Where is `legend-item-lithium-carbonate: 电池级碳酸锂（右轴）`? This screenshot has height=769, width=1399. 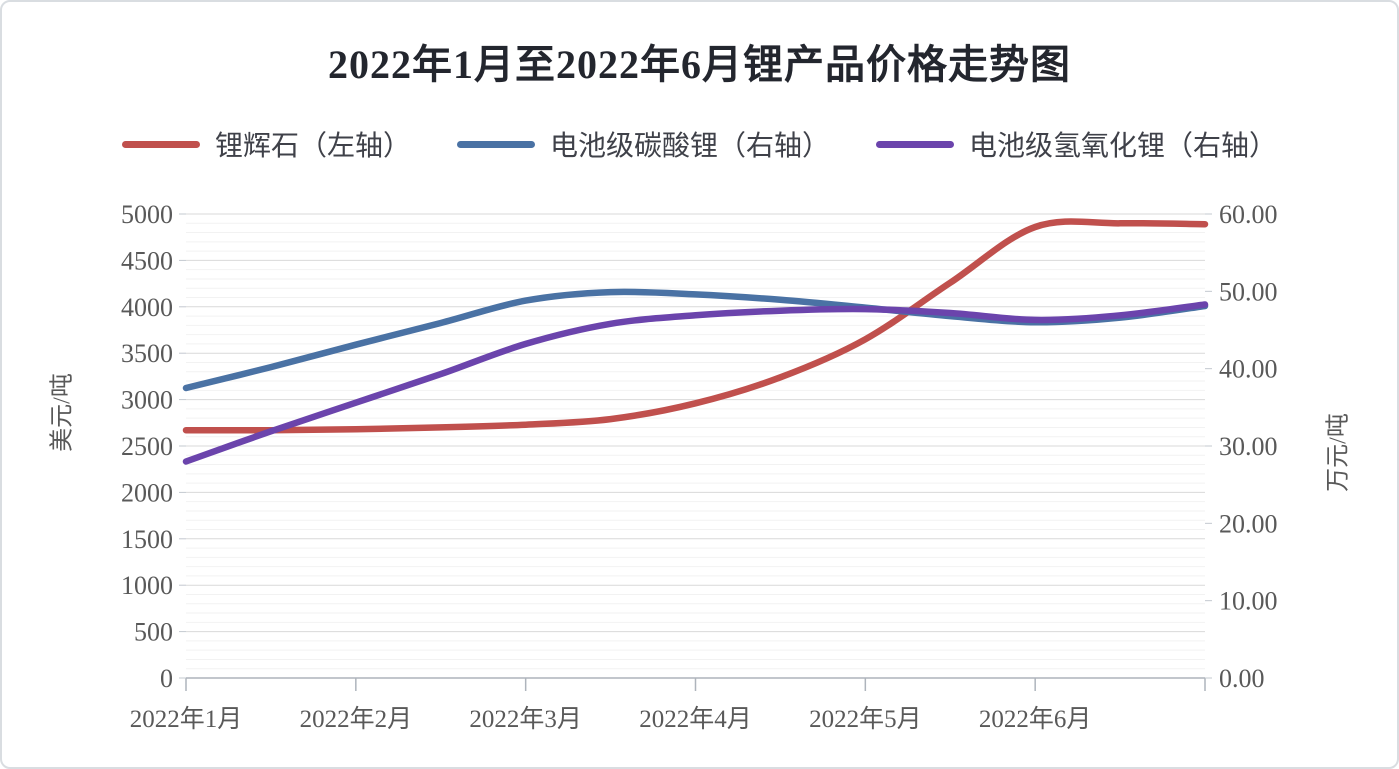
legend-item-lithium-carbonate: 电池级碳酸锂（右轴） is located at coordinates (643, 144).